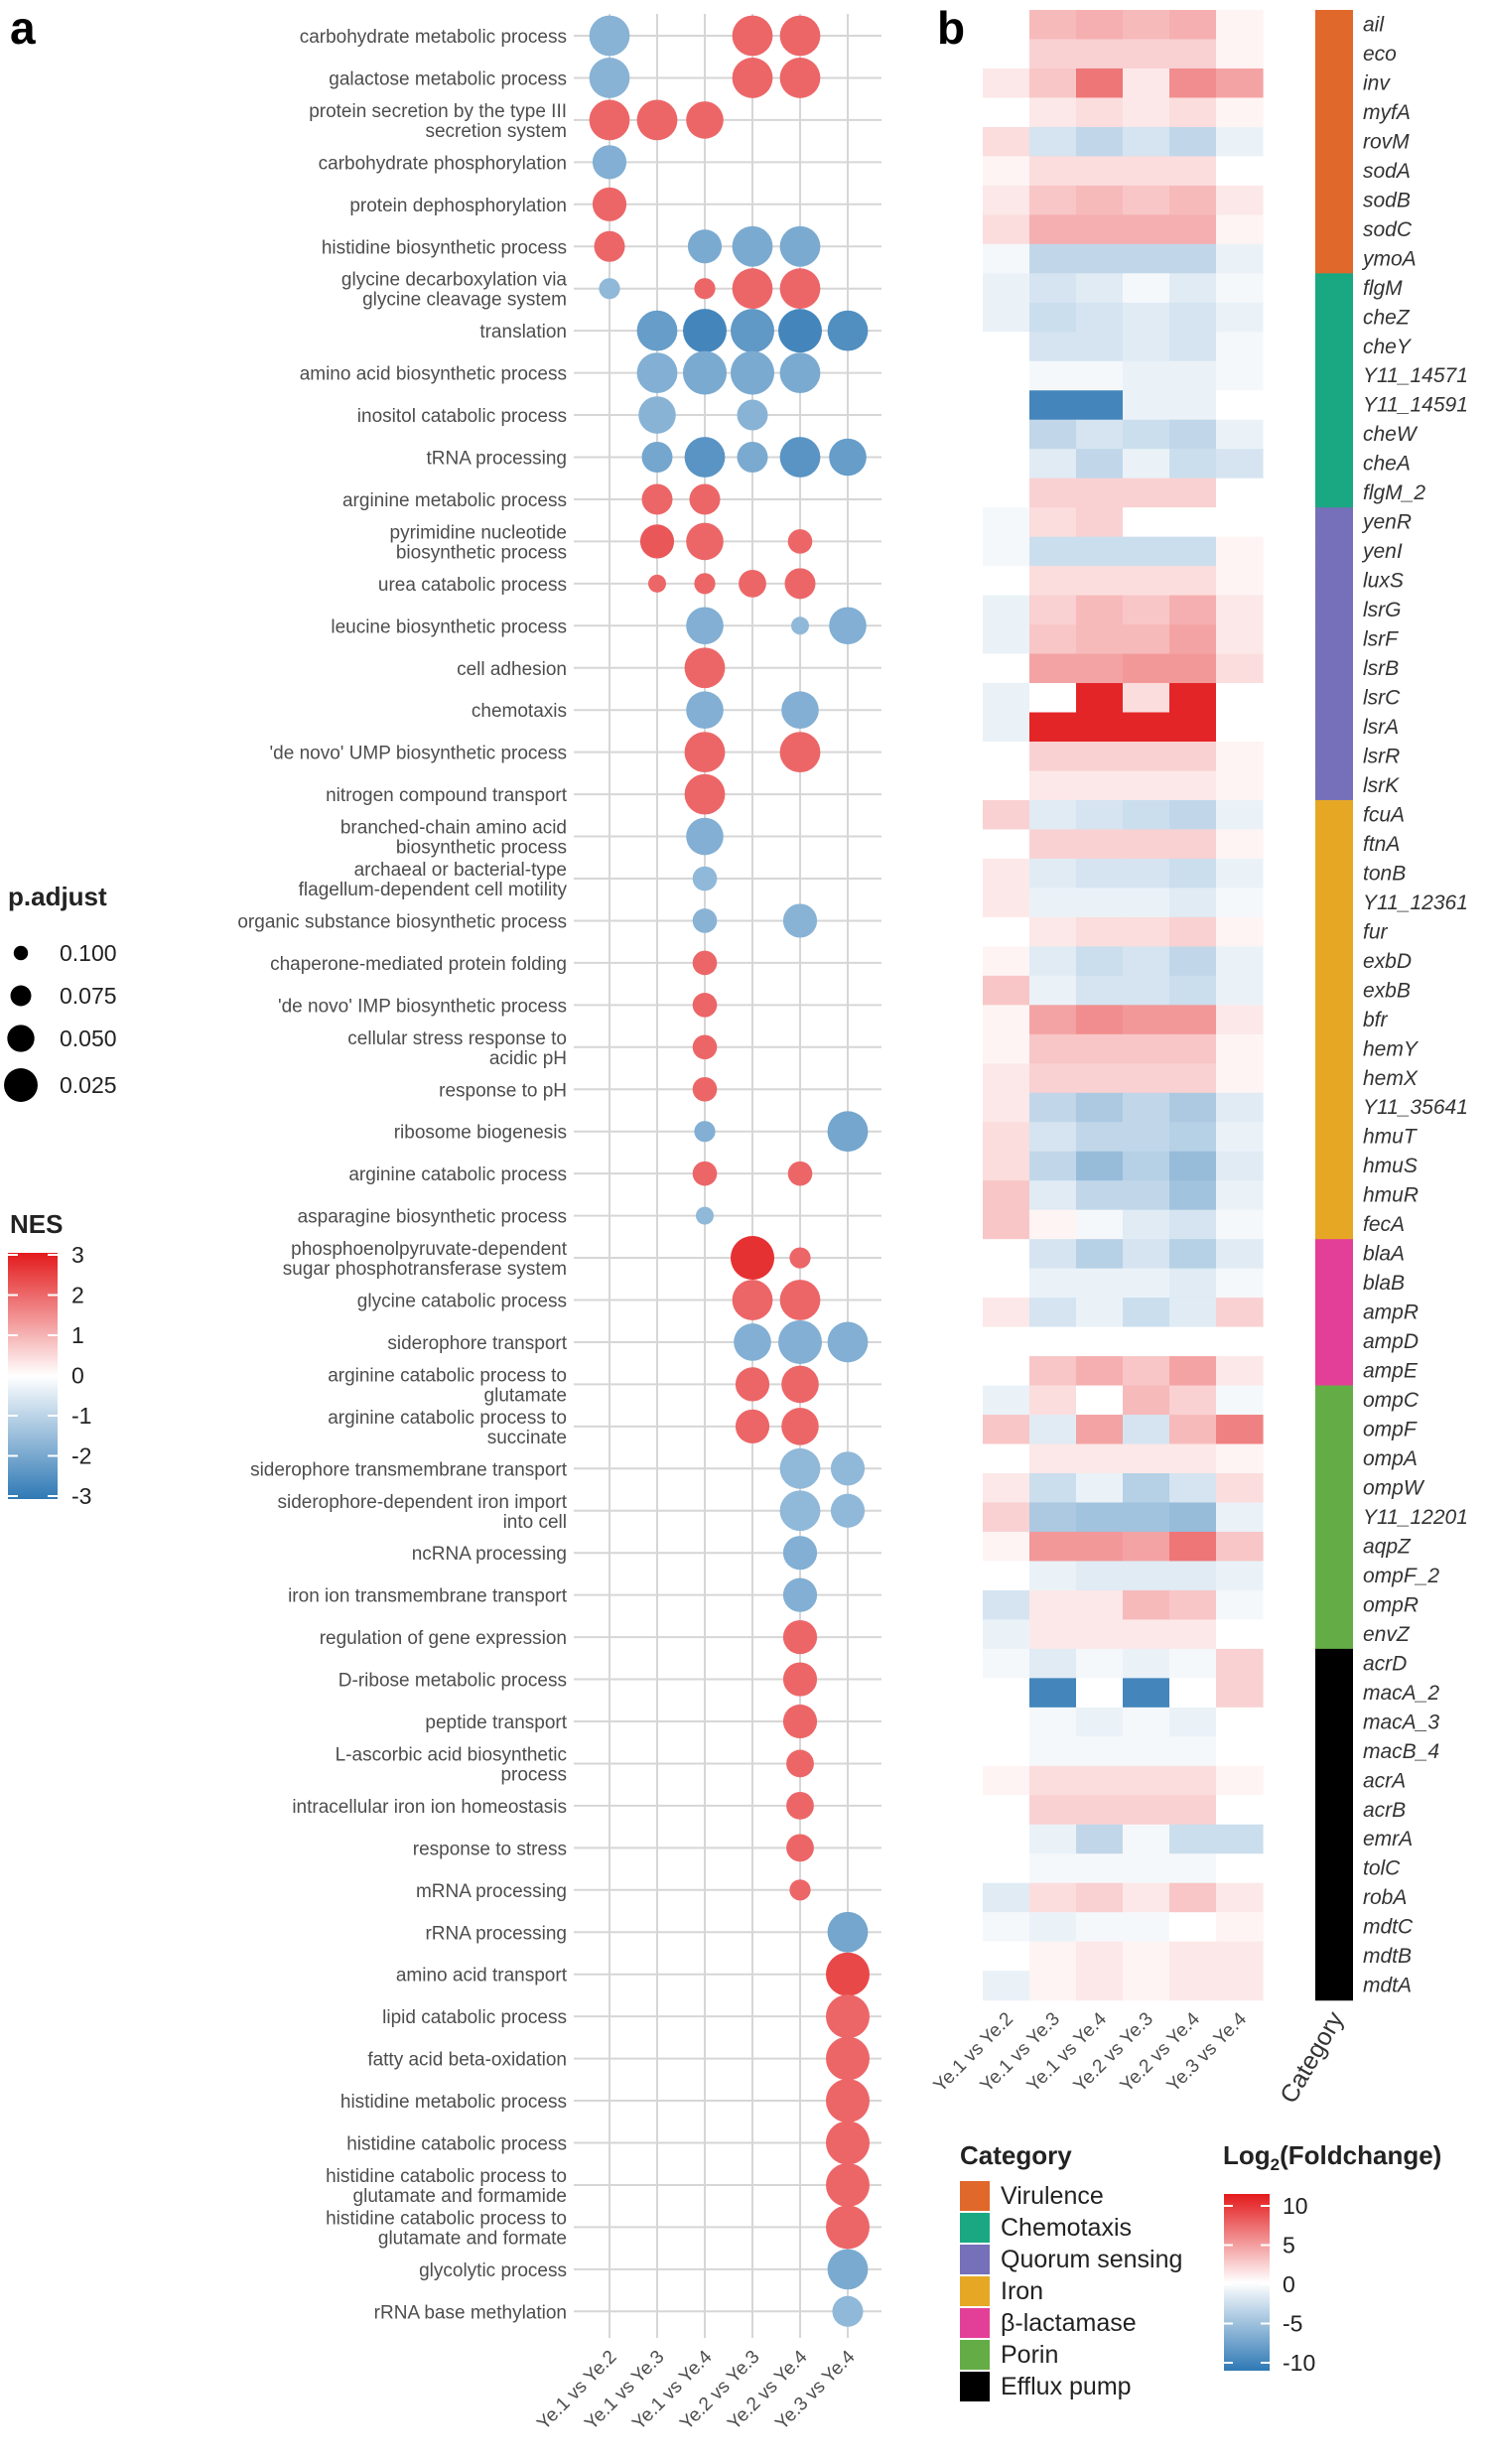 This screenshot has width=1489, height=2464. I want to click on category-legend-swatch, so click(975, 2386).